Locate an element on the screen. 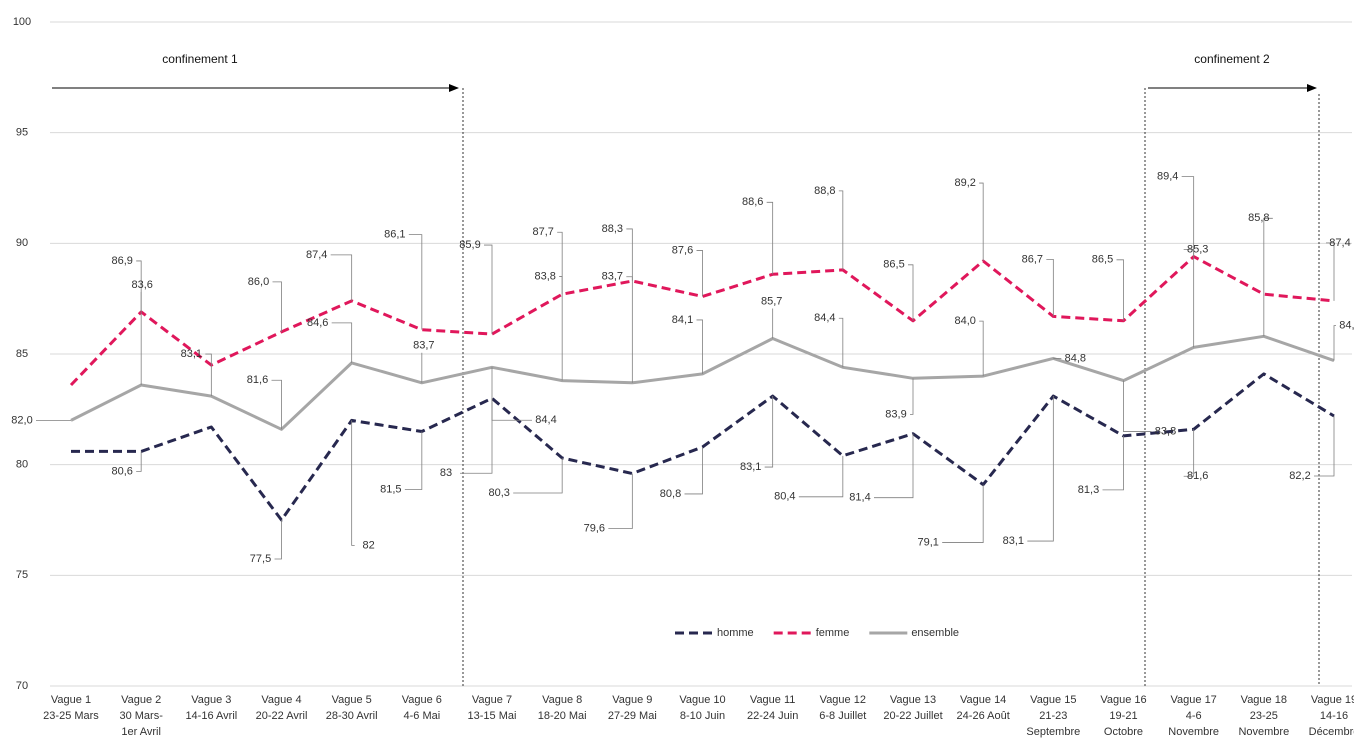 This screenshot has width=1354, height=752. x-tick-label: 21-23 is located at coordinates (1053, 716).